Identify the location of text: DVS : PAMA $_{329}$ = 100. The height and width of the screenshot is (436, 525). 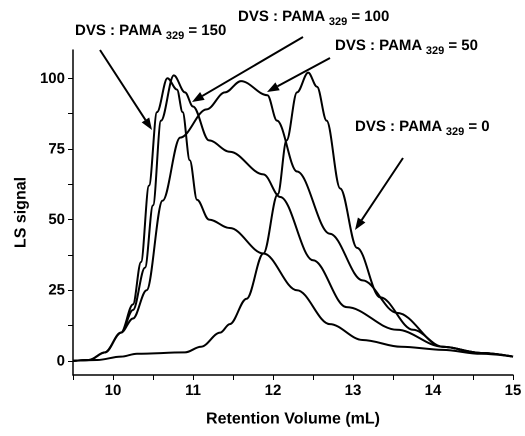
(314, 18).